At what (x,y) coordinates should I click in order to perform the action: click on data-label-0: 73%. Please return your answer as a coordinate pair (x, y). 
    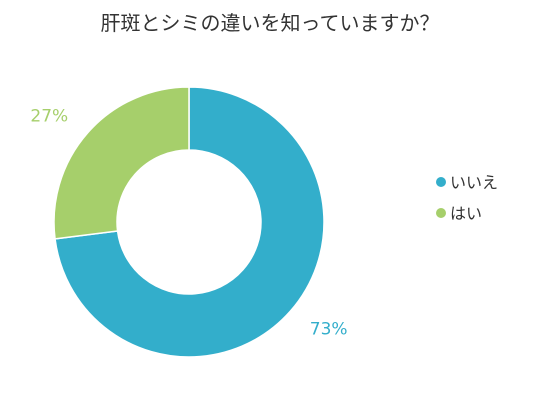
    Looking at the image, I should click on (329, 329).